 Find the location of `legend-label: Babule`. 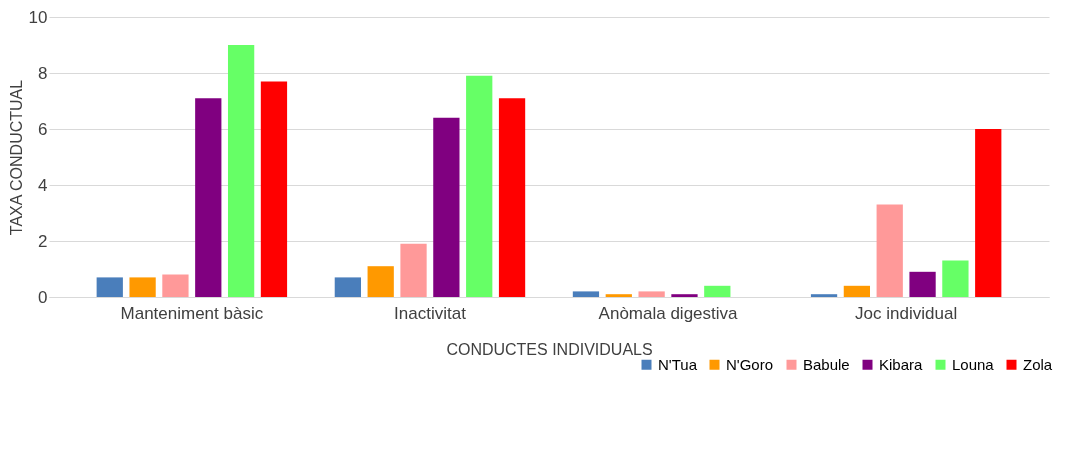

legend-label: Babule is located at coordinates (826, 364).